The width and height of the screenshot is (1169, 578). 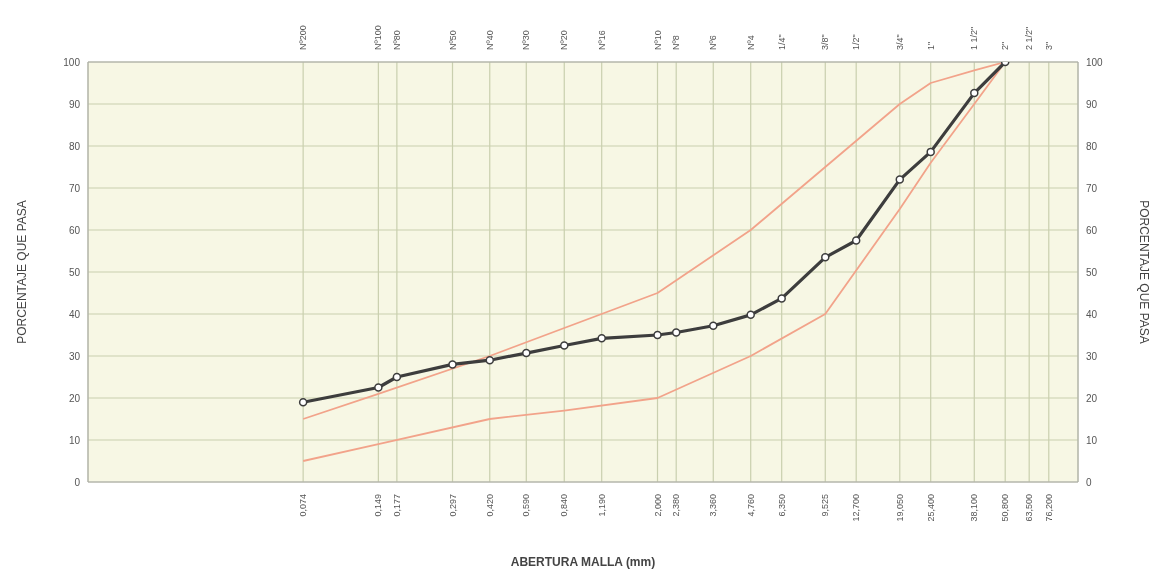 I want to click on x-tick-label: 0,297, so click(x=452, y=505).